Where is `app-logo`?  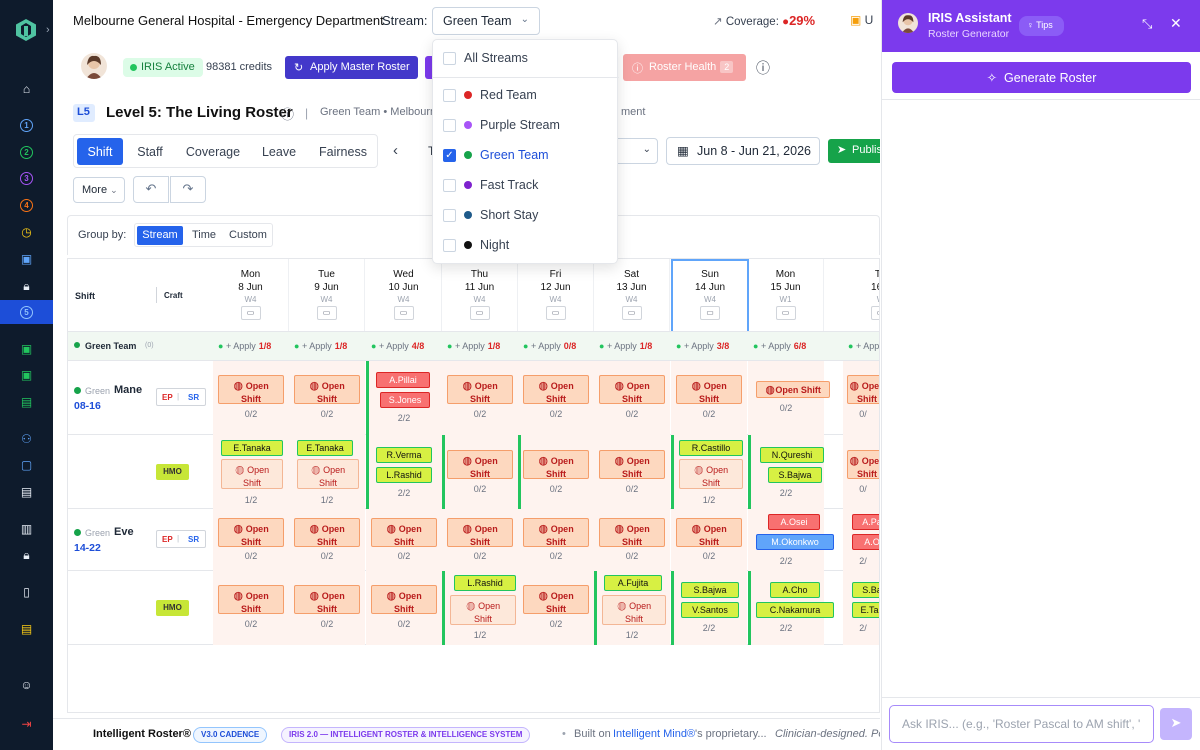
app-logo is located at coordinates (26, 30).